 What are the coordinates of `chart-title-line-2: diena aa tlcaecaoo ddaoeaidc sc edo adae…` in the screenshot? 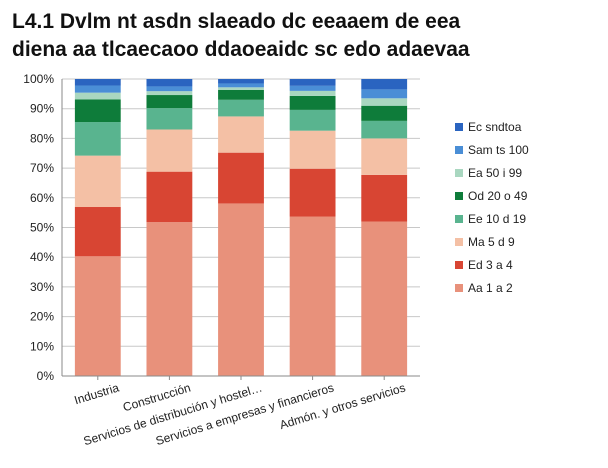 It's located at (241, 49).